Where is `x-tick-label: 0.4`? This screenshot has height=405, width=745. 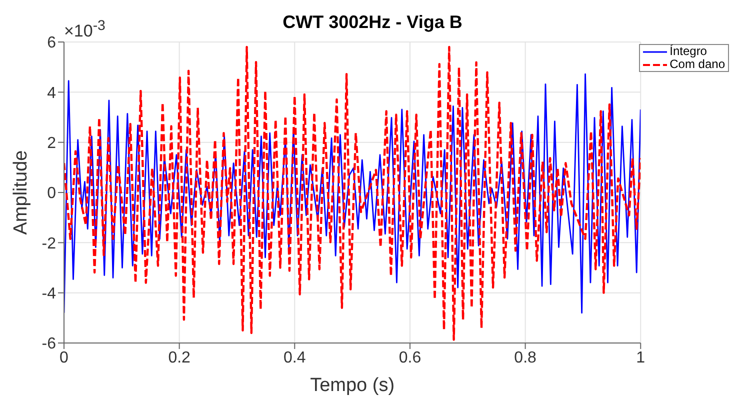
x-tick-label: 0.4 is located at coordinates (295, 357).